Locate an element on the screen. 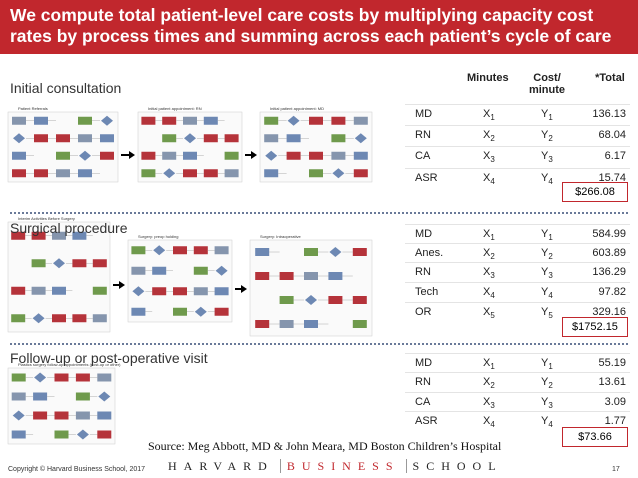 The height and width of the screenshot is (478, 638). cost-rate: Y4 is located at coordinates (547, 422).